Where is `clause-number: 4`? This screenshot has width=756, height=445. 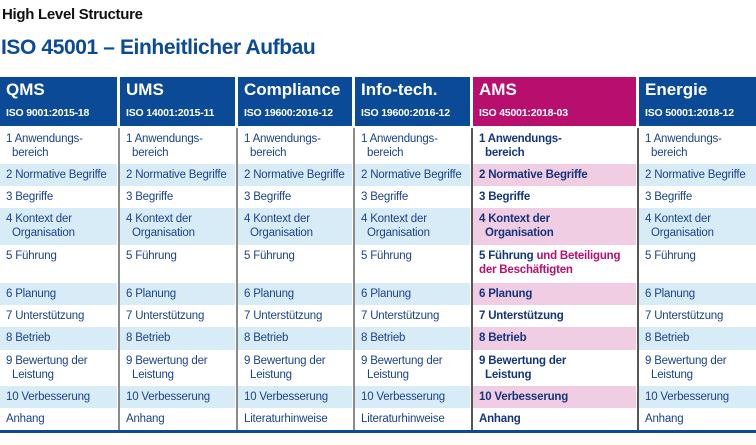
clause-number: 4 is located at coordinates (247, 219).